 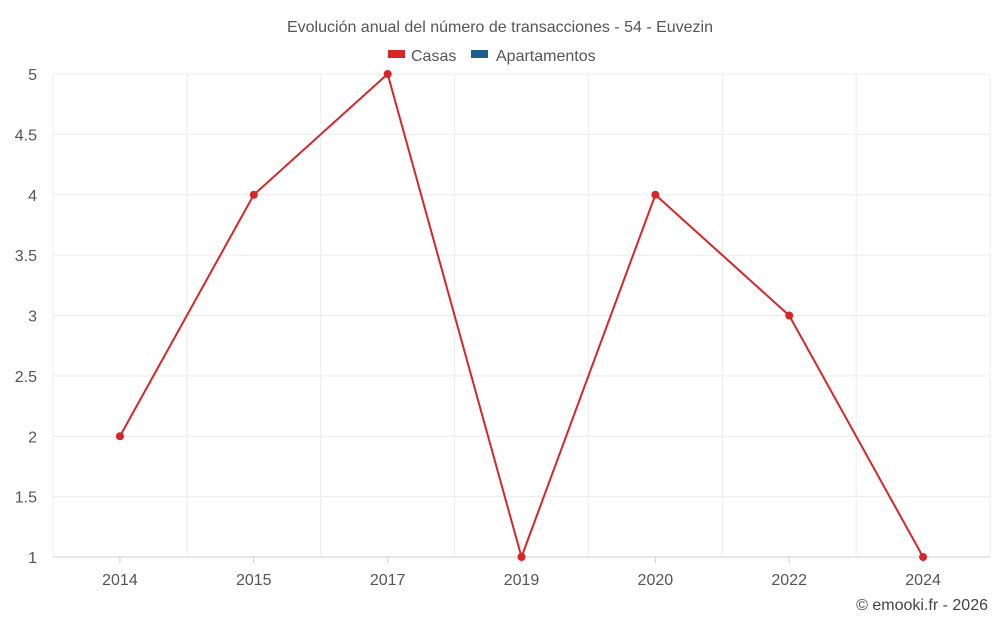 What do you see at coordinates (32, 196) in the screenshot?
I see `y-tick-label: 4` at bounding box center [32, 196].